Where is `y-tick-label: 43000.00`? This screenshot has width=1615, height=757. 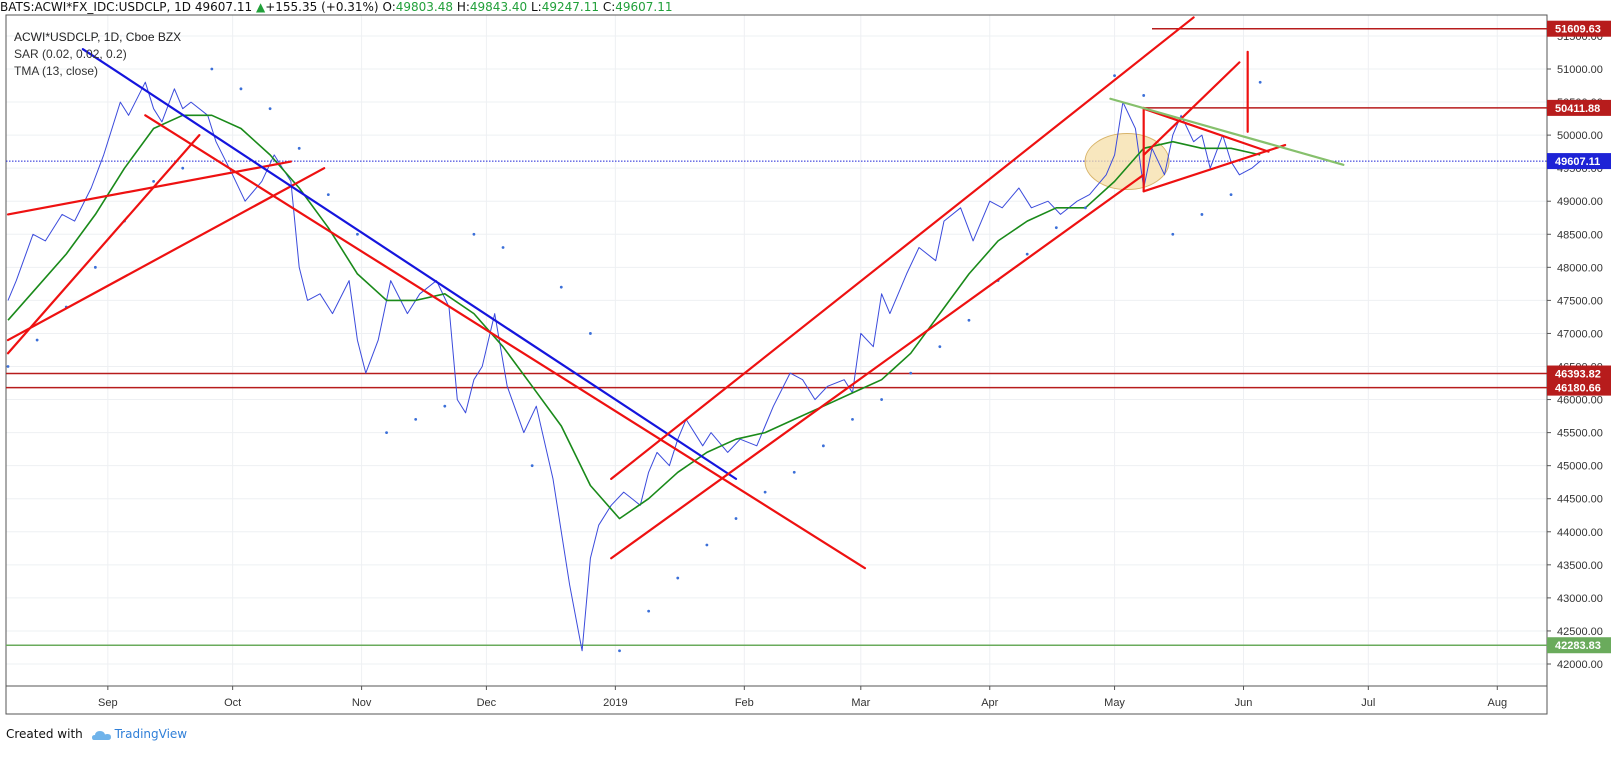
y-tick-label: 43000.00 is located at coordinates (1580, 599).